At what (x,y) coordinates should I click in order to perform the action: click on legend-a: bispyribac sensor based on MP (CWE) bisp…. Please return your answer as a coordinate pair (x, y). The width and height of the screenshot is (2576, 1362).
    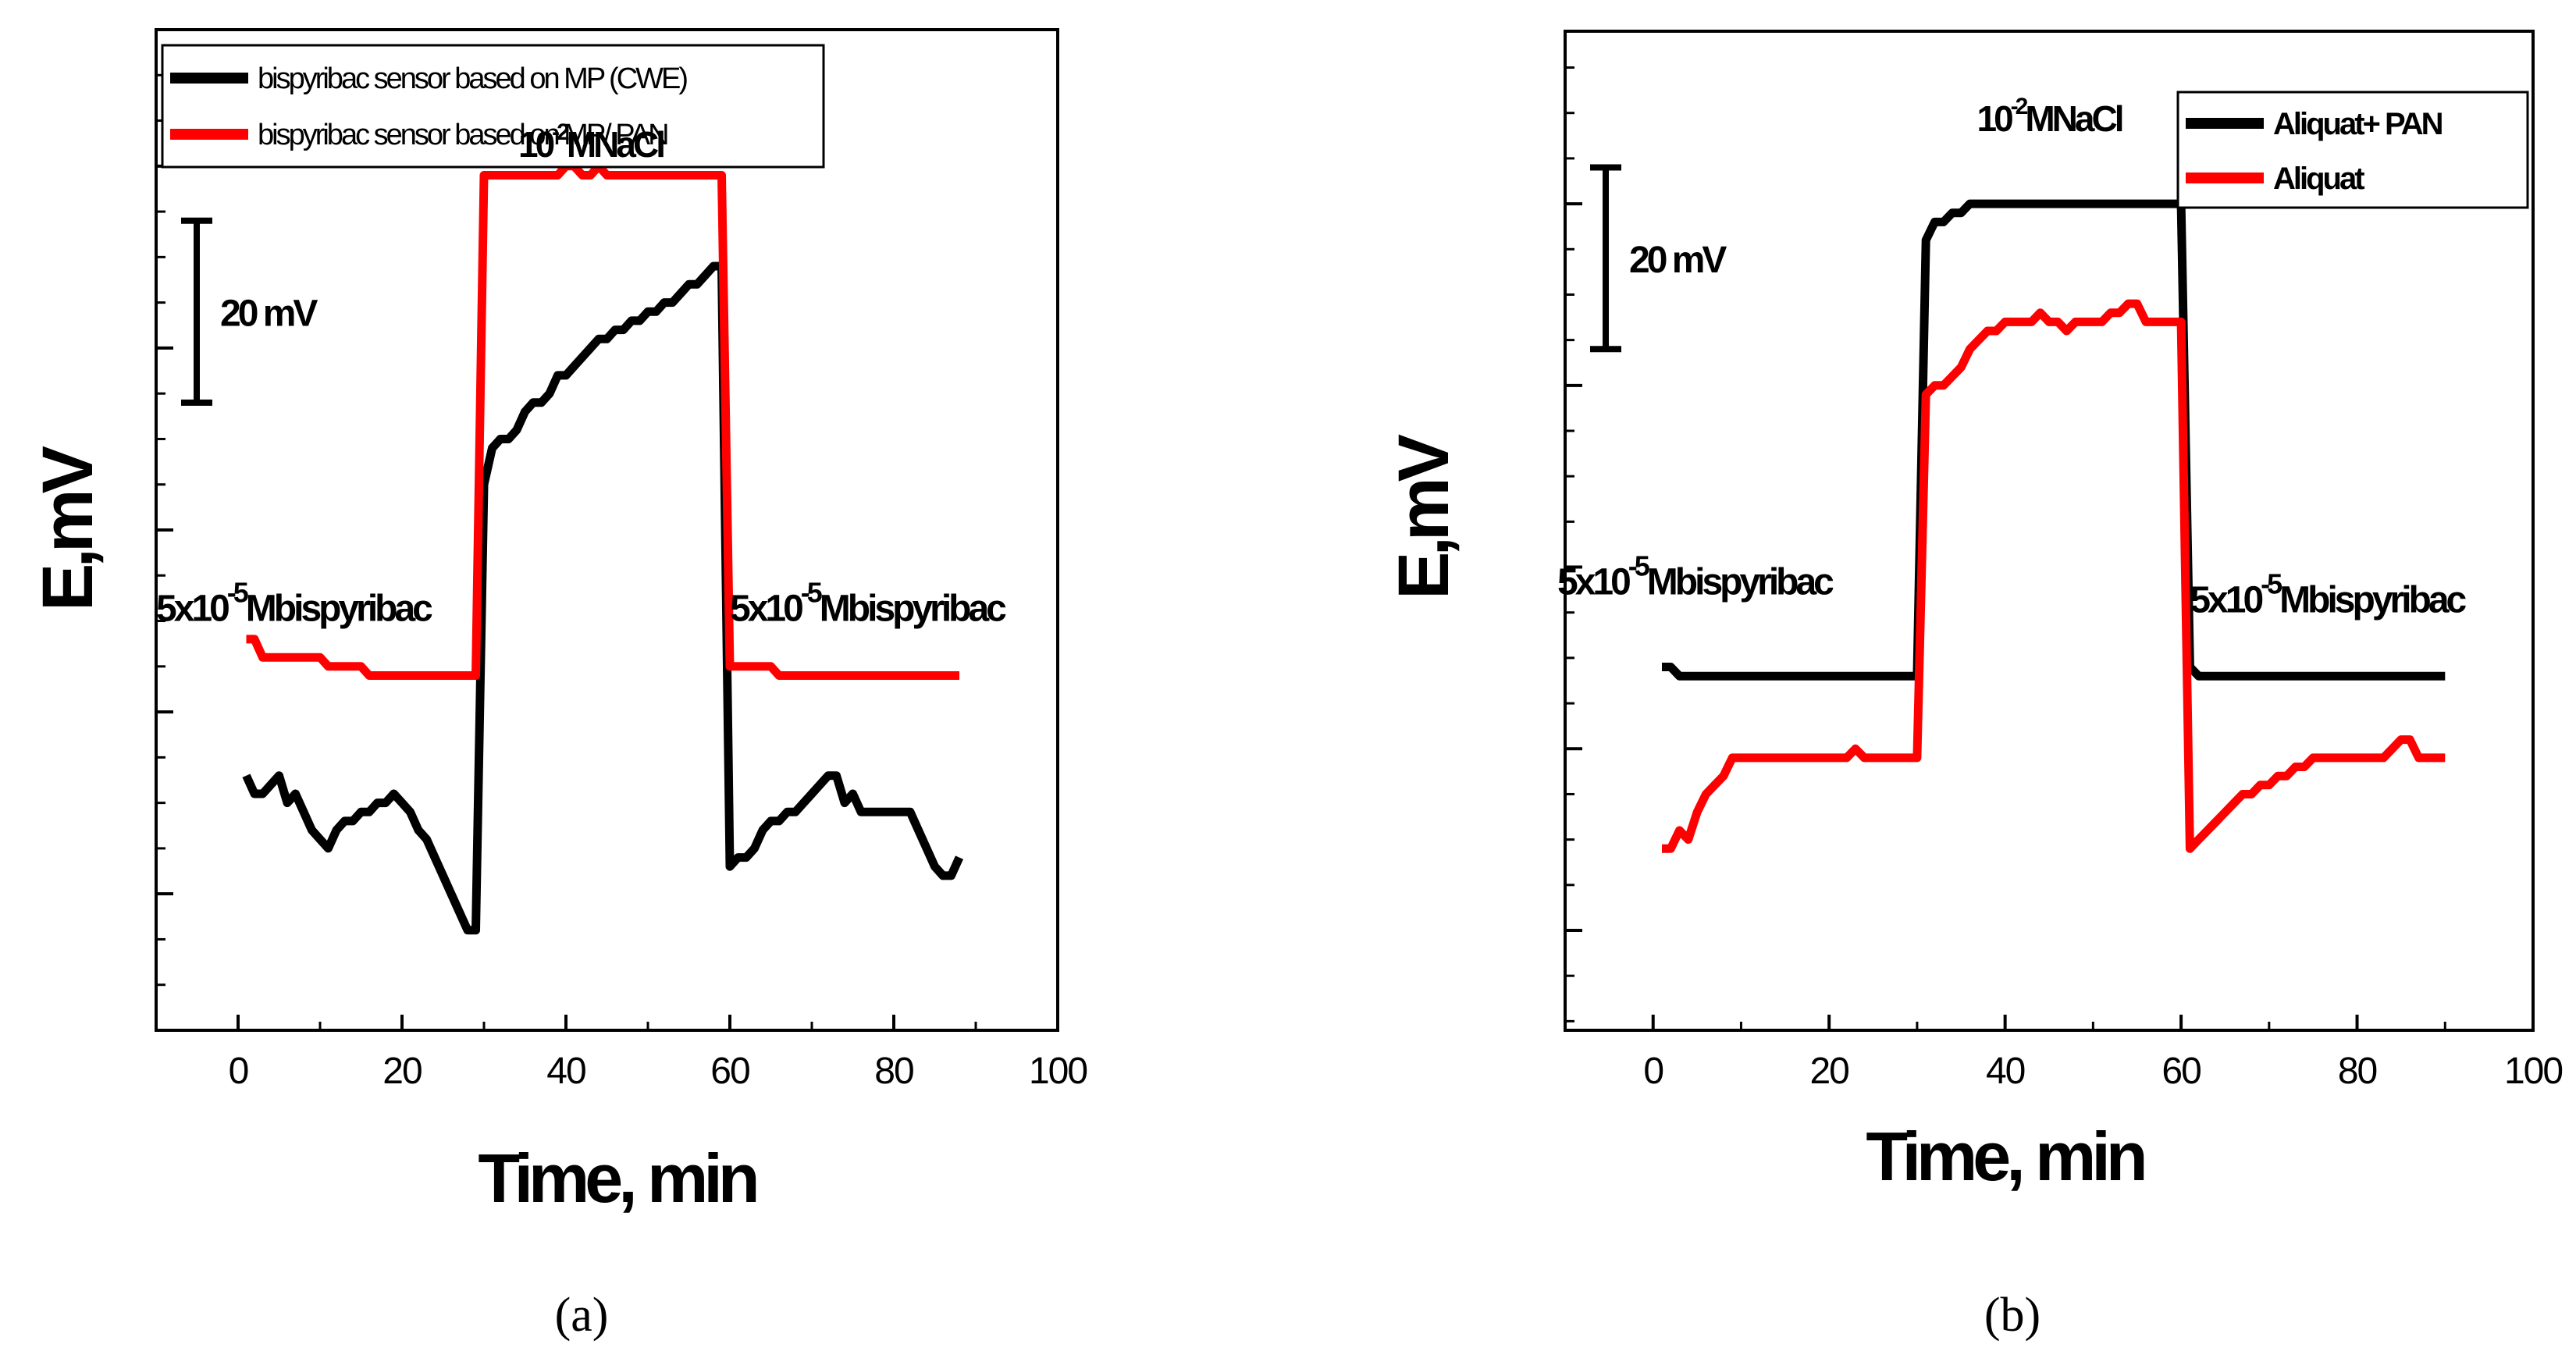
    Looking at the image, I should click on (493, 106).